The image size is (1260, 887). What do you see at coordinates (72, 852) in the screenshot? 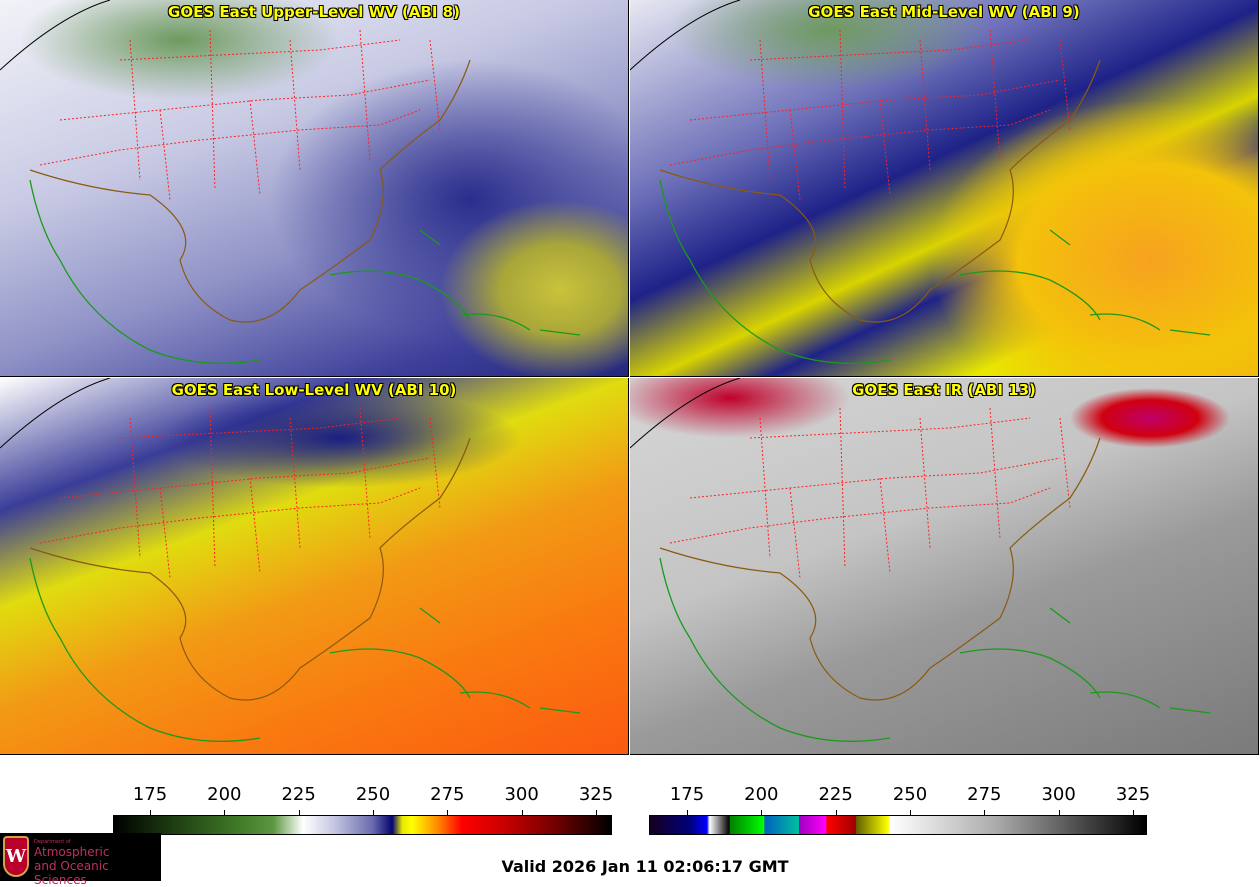
I see `logo-line2: Atmospheric` at bounding box center [72, 852].